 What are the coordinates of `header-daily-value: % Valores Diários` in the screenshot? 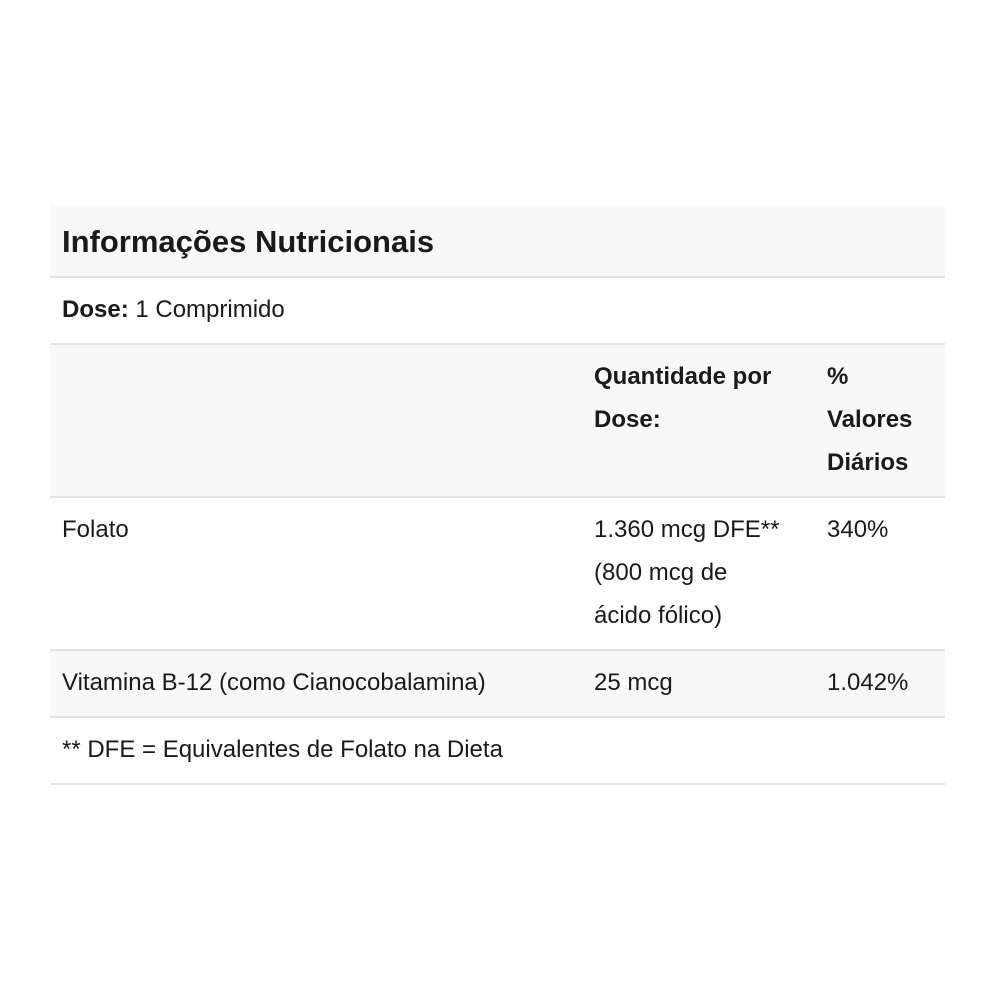 It's located at (880, 421).